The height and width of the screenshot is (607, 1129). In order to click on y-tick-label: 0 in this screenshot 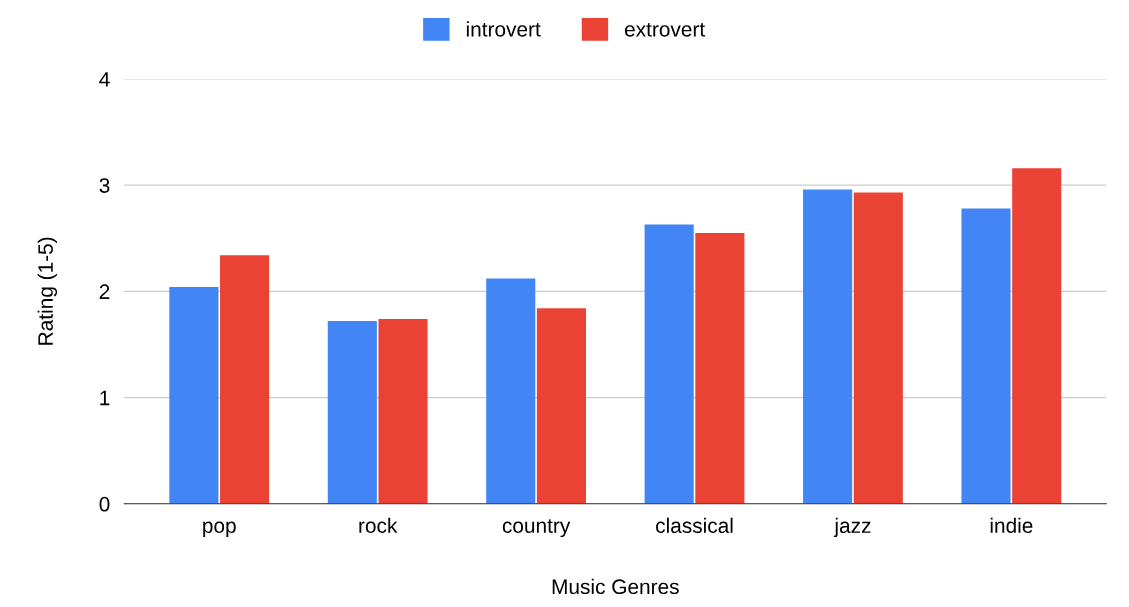, I will do `click(104, 504)`.